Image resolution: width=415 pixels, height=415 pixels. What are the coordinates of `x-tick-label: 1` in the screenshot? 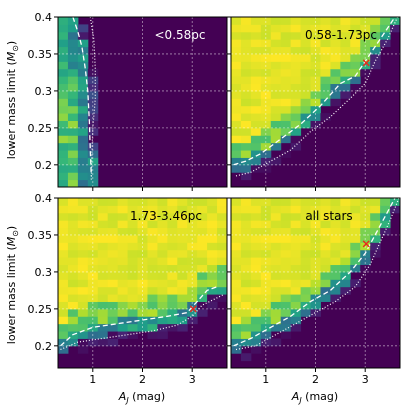 It's located at (265, 379).